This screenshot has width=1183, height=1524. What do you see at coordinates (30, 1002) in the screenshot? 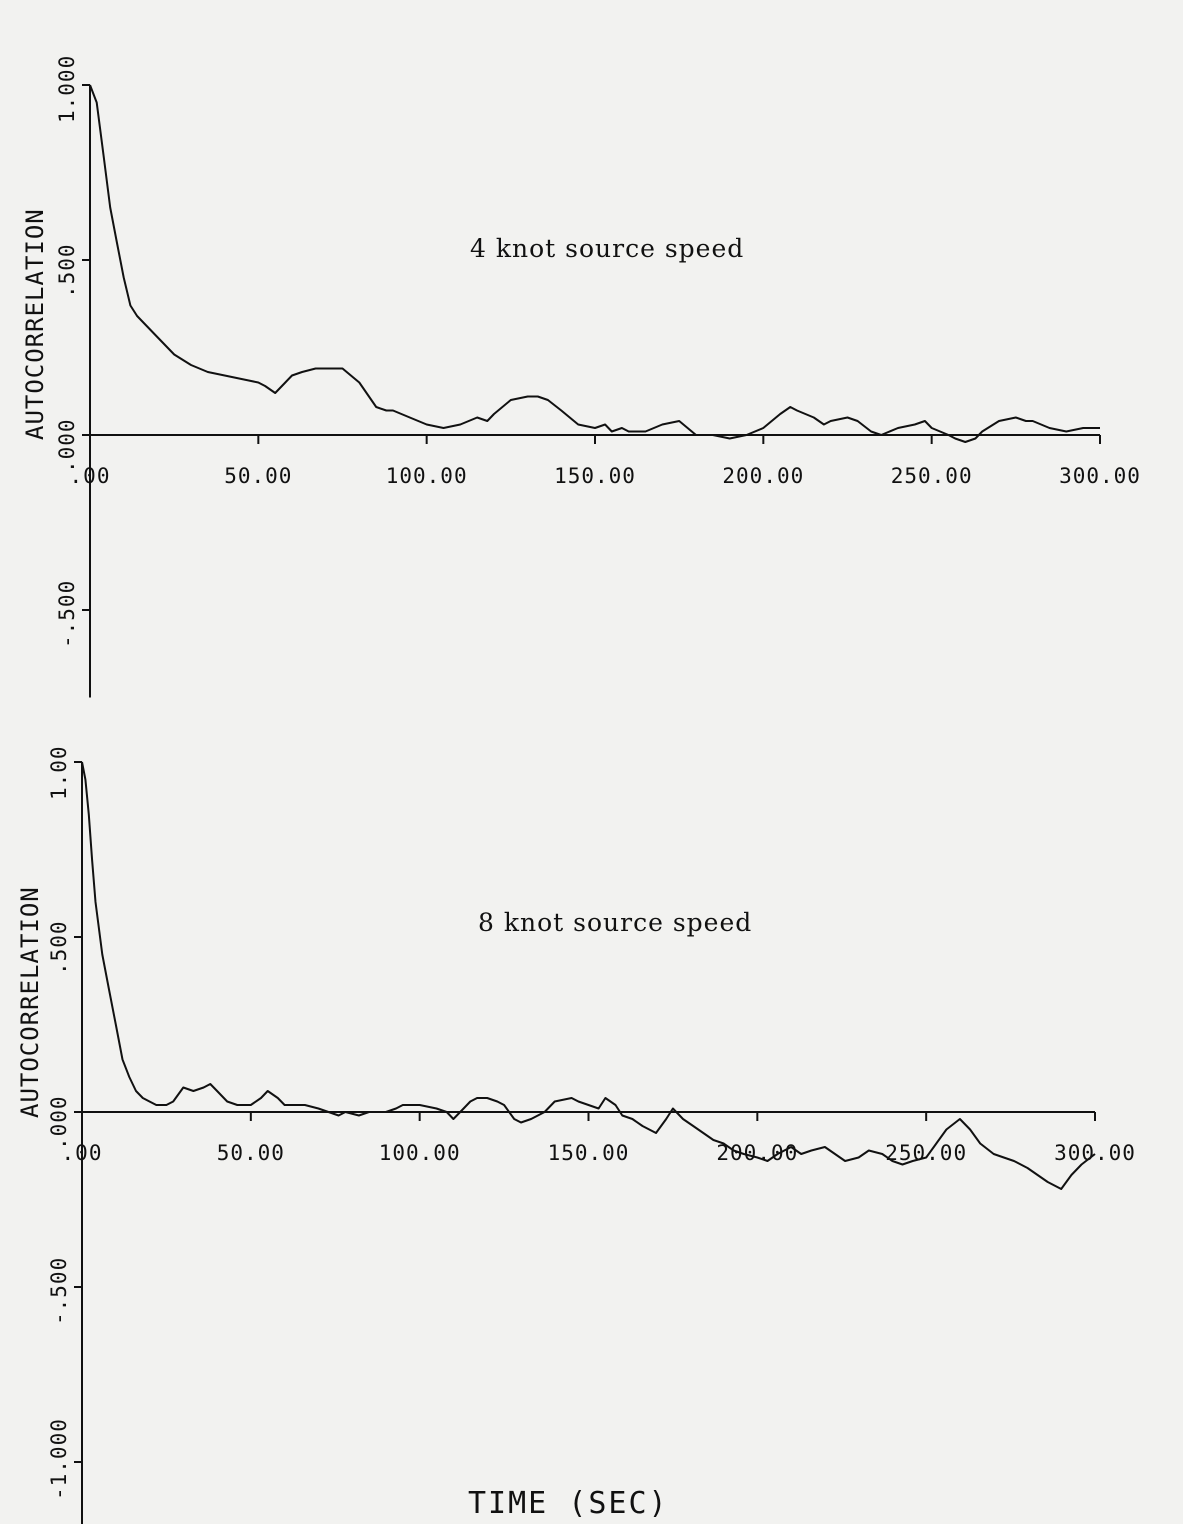
I see `chart-bottom-ylabel: AUTOCORRELATION` at bounding box center [30, 1002].